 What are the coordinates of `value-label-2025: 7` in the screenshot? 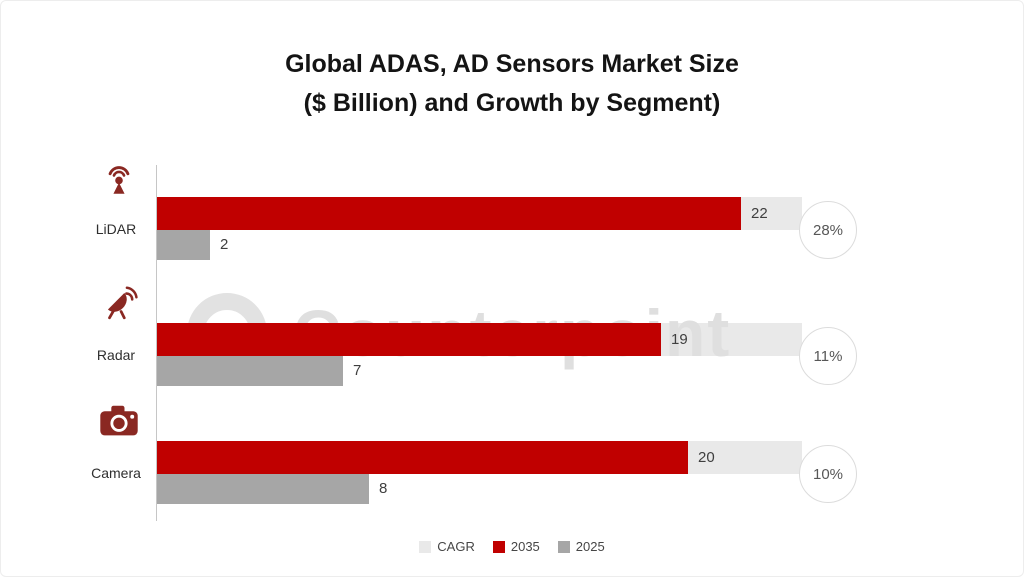 It's located at (357, 370).